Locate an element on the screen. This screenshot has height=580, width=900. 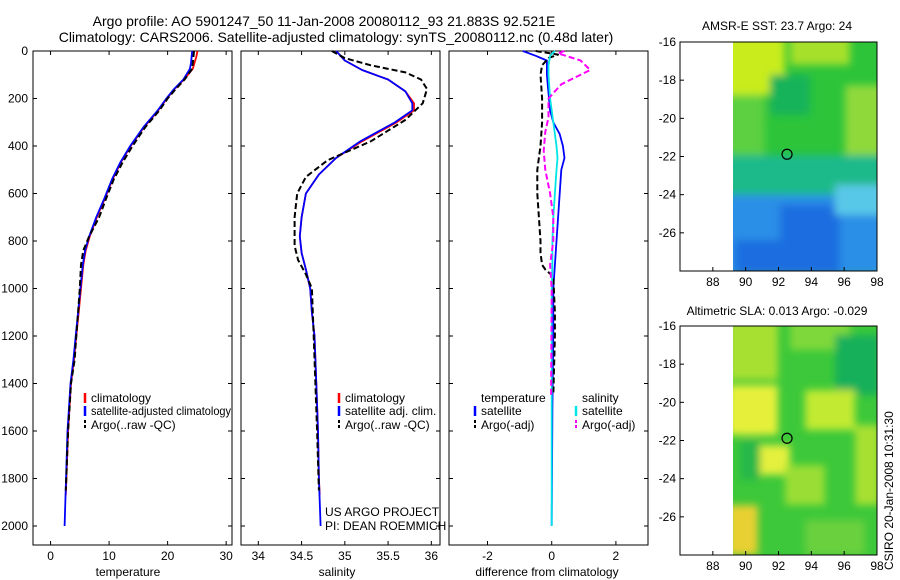
legend-heading-salinity: salinity is located at coordinates (600, 398).